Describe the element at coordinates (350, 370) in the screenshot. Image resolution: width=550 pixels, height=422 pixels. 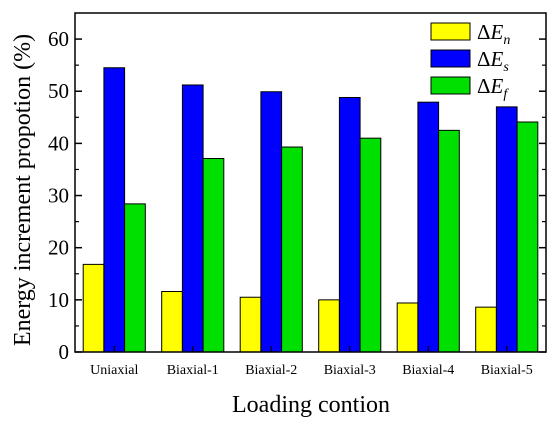
I see `x-tick-label: Biaxial-3` at that location.